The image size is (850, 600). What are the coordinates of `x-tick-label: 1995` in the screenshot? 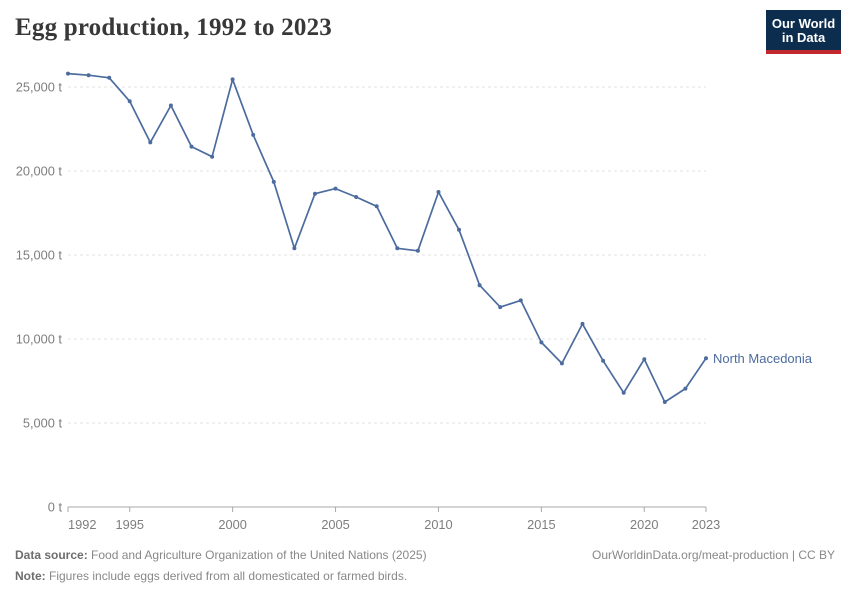 It's located at (130, 524).